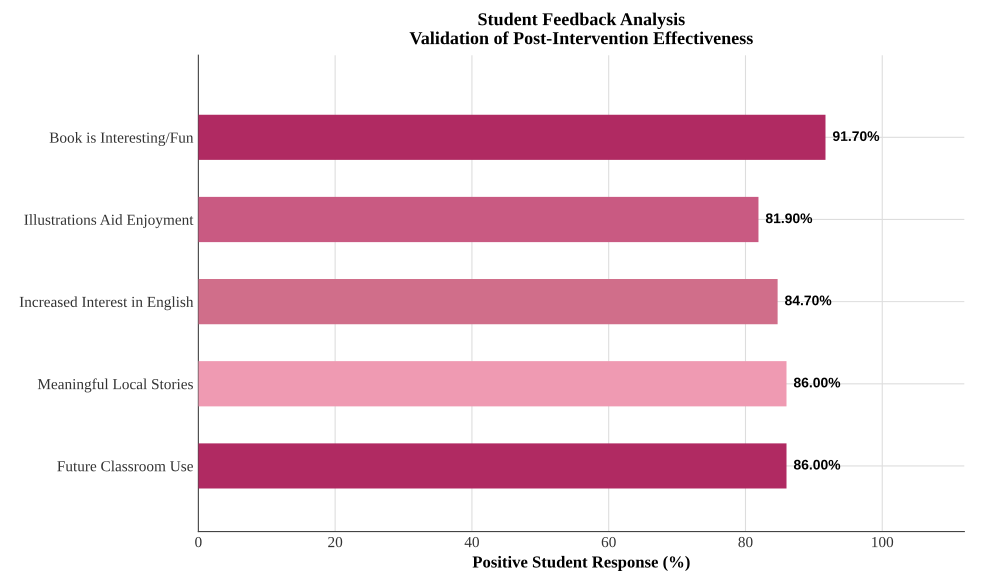  What do you see at coordinates (107, 303) in the screenshot?
I see `y-tick-label: Increased Interest in English` at bounding box center [107, 303].